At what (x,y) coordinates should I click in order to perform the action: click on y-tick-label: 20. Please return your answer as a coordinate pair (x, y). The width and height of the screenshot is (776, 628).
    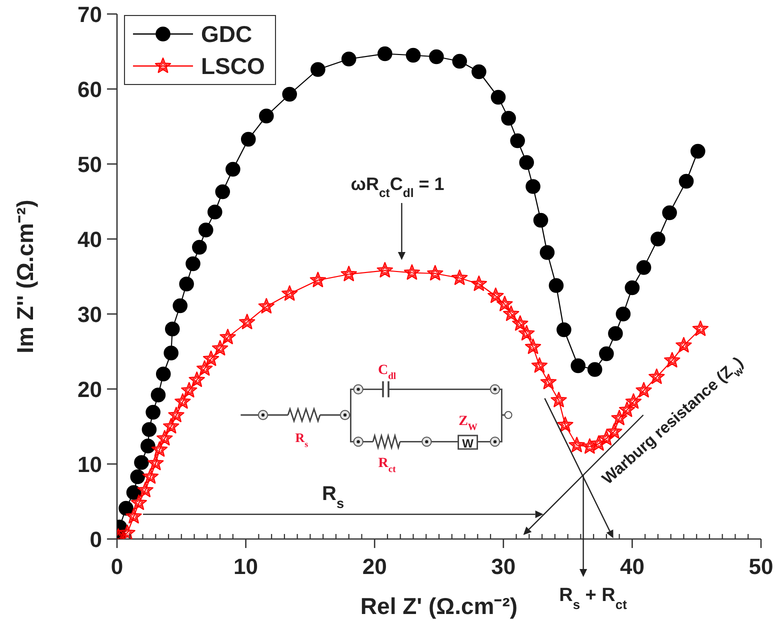
    Looking at the image, I should click on (90, 389).